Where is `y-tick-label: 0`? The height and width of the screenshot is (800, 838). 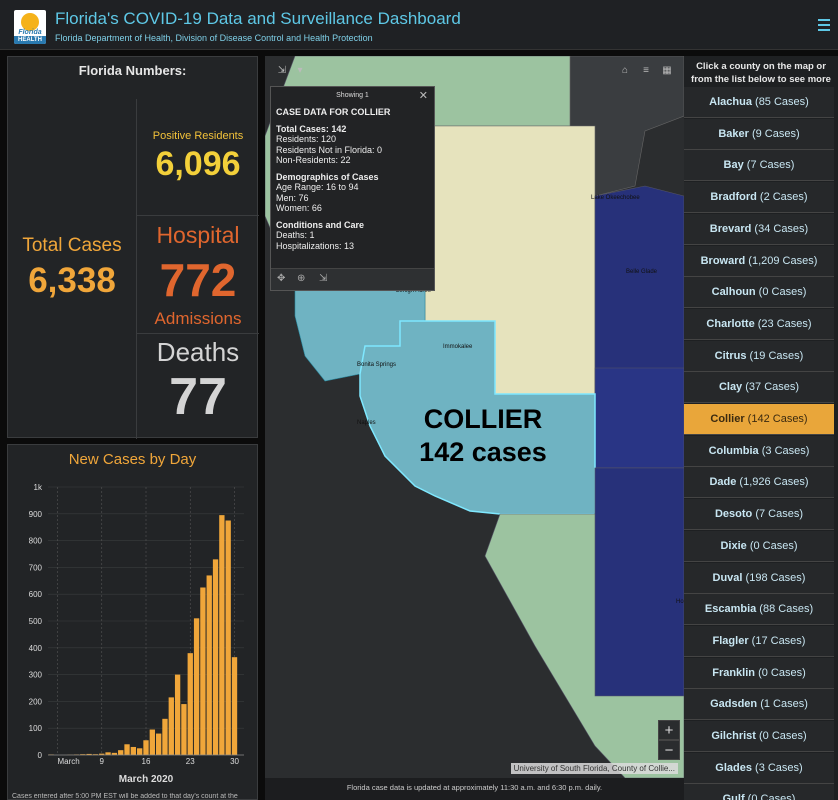
y-tick-label: 0 is located at coordinates (40, 755).